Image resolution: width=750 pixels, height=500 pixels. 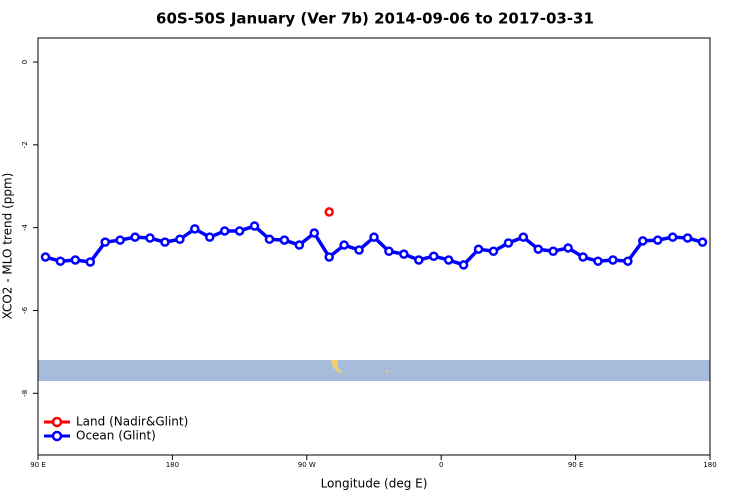 I want to click on series-line, so click(x=374, y=245).